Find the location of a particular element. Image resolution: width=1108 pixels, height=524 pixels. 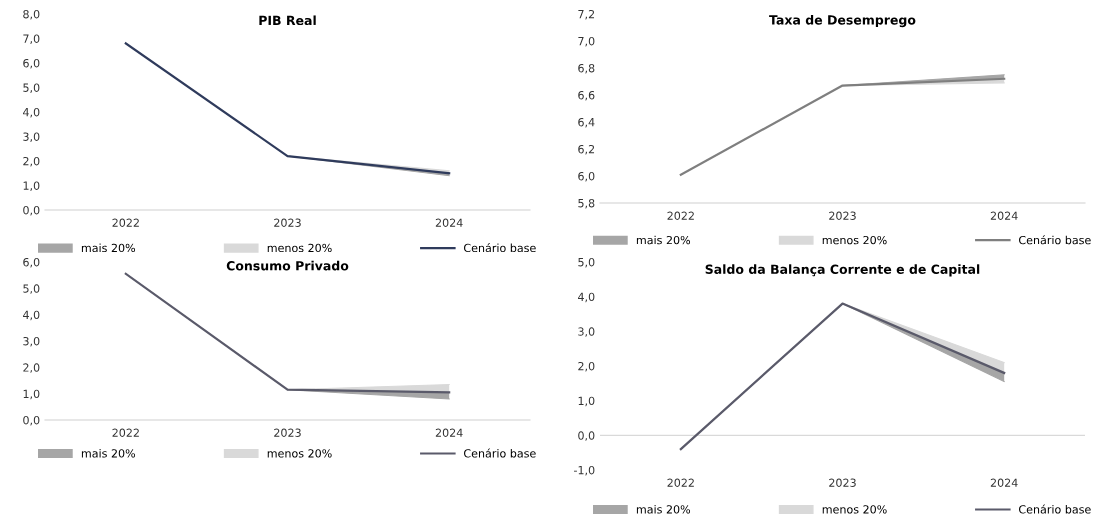

y-tick-label: 8,0 is located at coordinates (31, 14).